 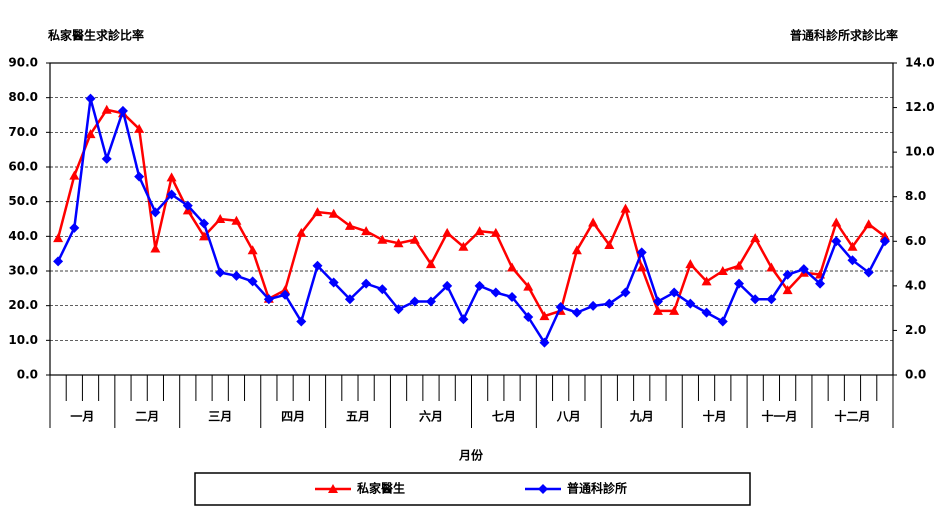 I want to click on y2-tick-label: 2.0, so click(x=915, y=330).